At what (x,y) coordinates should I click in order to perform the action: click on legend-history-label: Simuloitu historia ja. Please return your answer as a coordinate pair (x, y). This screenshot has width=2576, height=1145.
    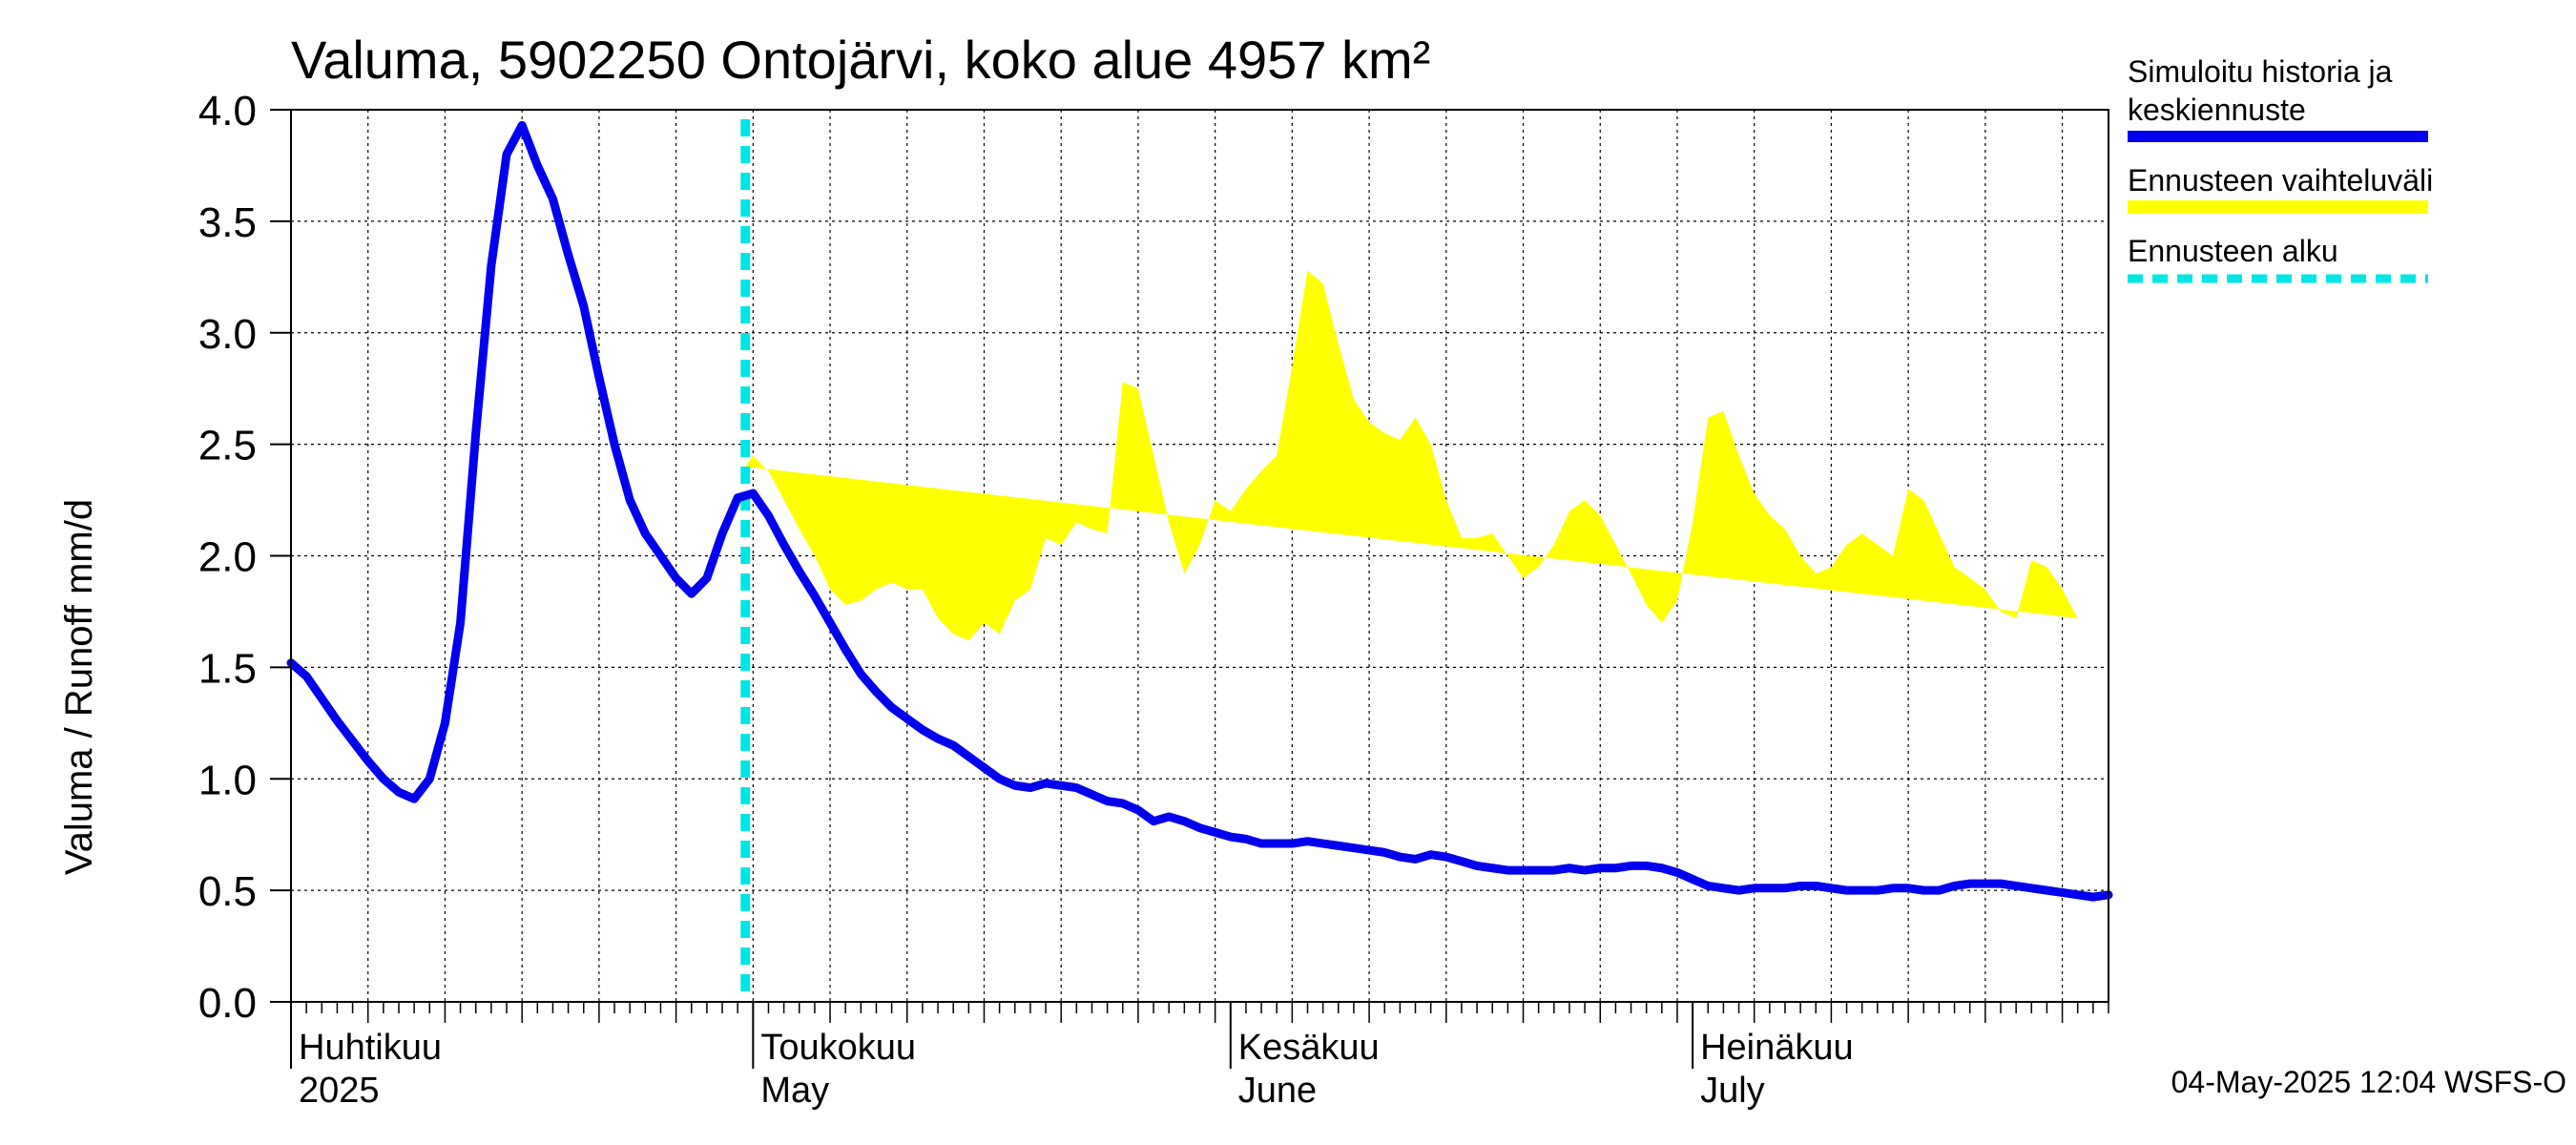
    Looking at the image, I should click on (2260, 71).